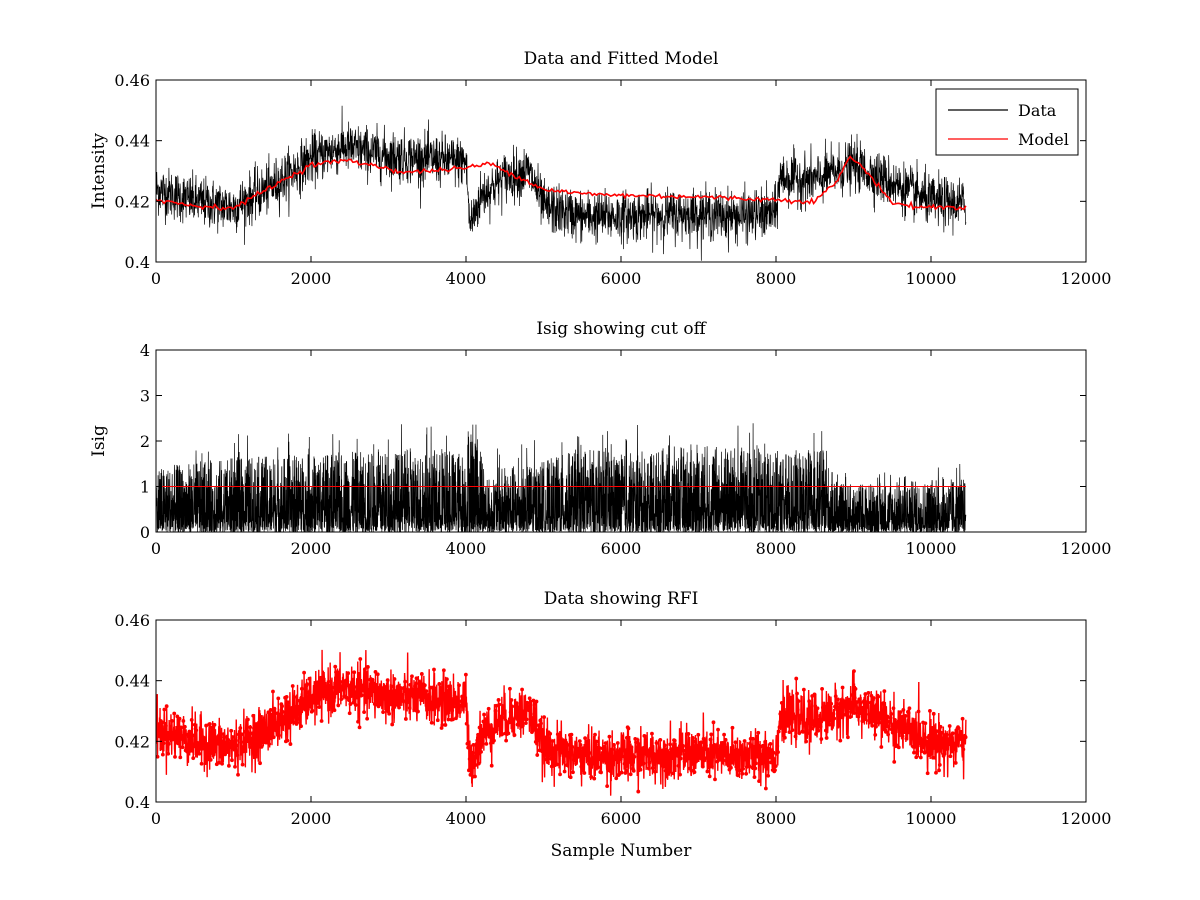 Image resolution: width=1200 pixels, height=900 pixels. I want to click on x-tick-label: 8000, so click(776, 278).